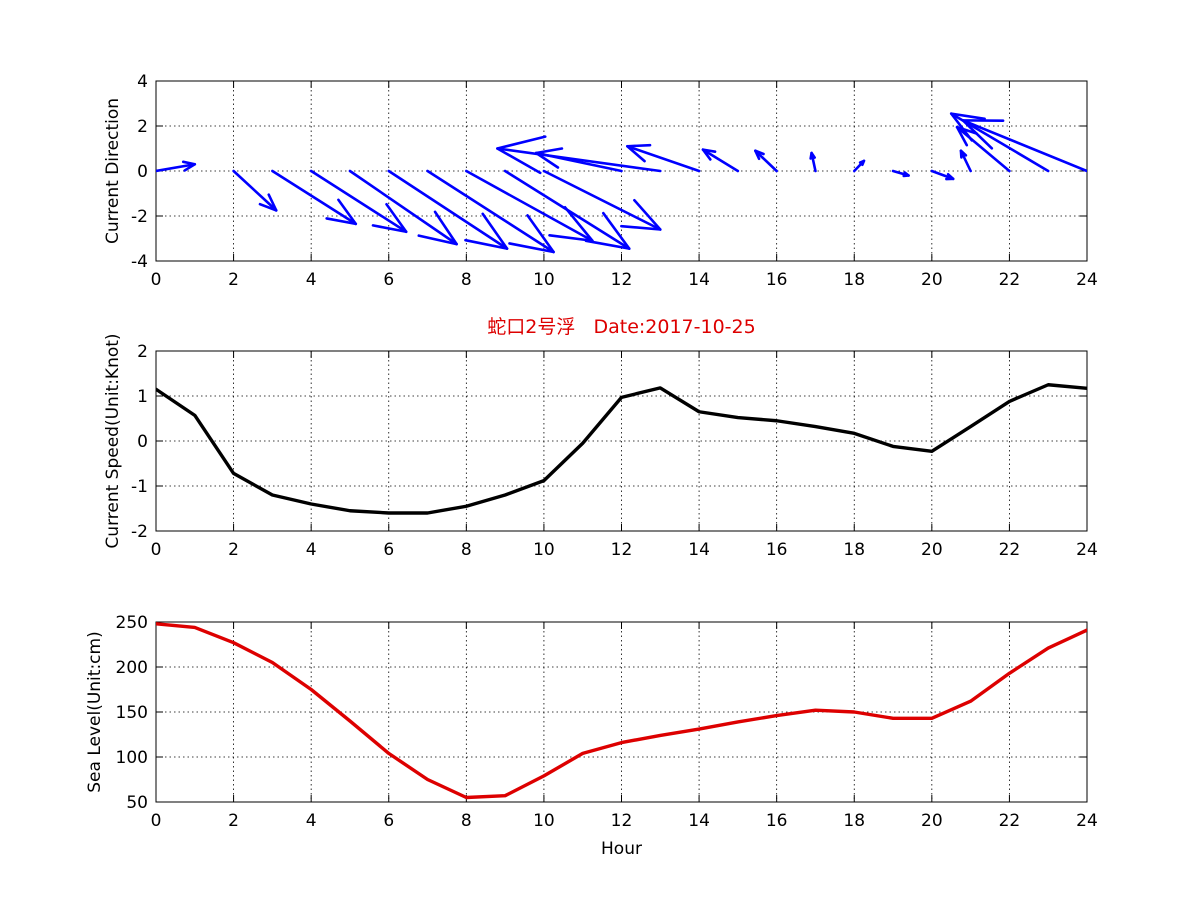  I want to click on y-tick-label: 250, so click(132, 623).